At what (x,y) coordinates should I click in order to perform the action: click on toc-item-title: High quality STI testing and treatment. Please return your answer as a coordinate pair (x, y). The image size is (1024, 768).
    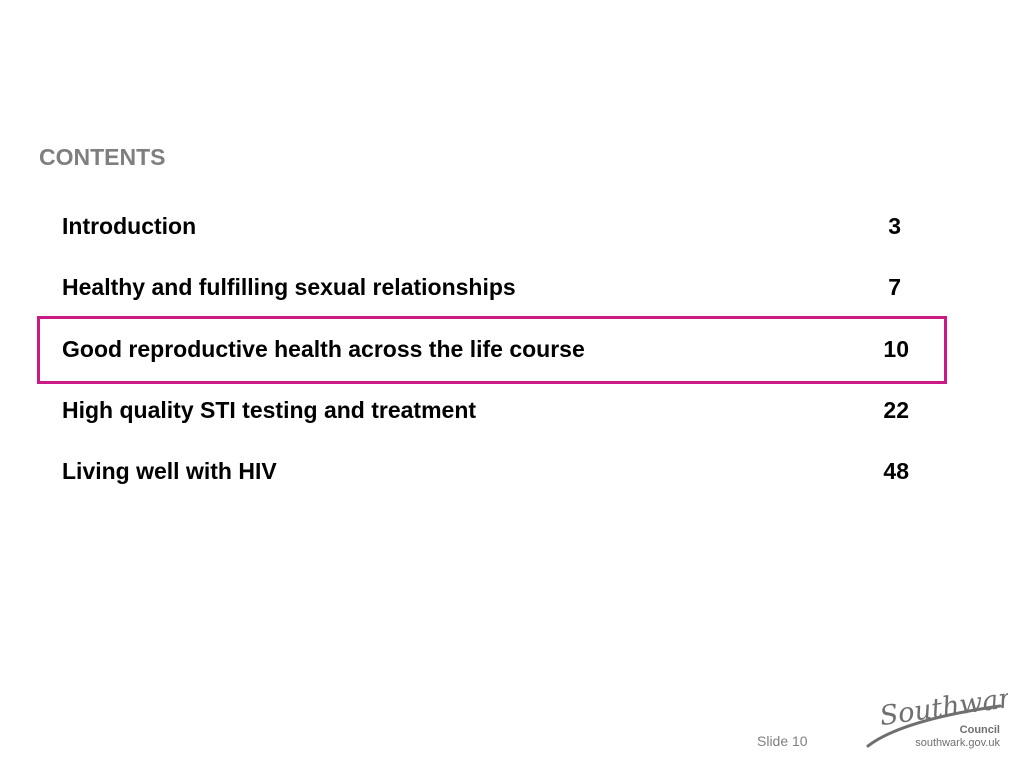
    Looking at the image, I should click on (269, 410).